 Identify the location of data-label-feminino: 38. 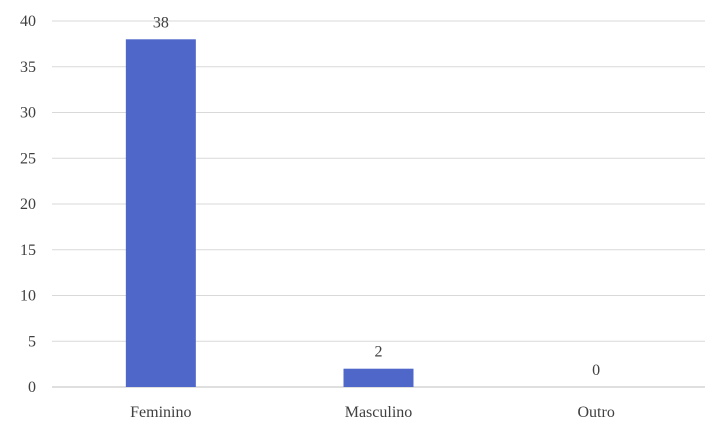
(161, 22).